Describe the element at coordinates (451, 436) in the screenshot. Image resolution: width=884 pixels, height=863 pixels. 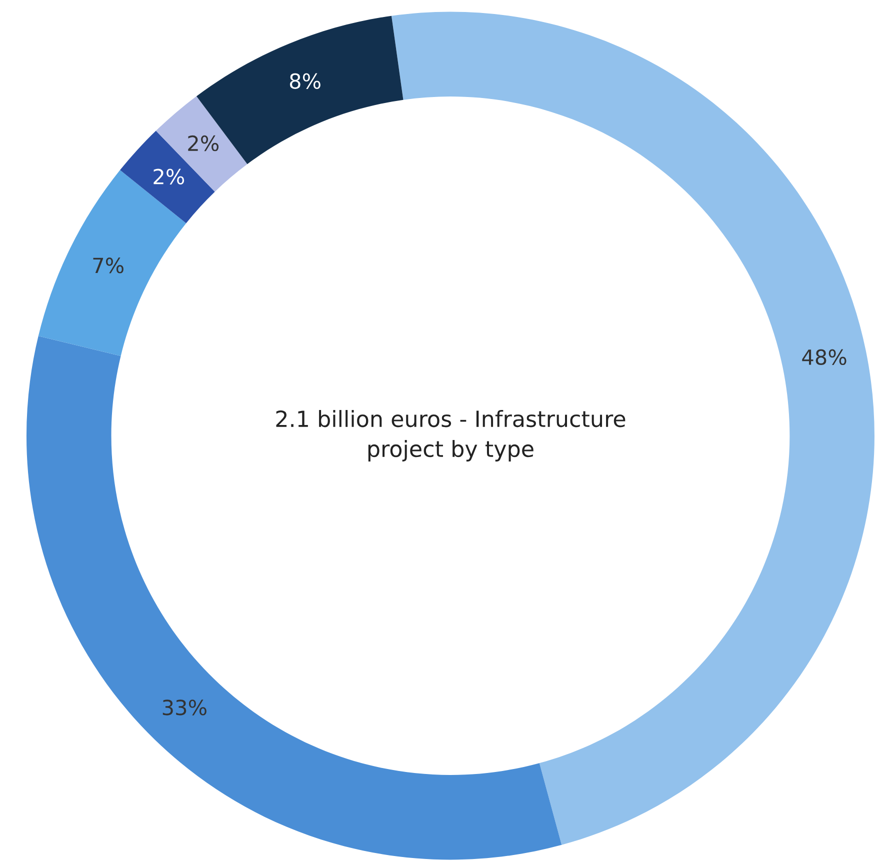
I see `text: 2.1 billion euros - Infrastructure project by type` at that location.